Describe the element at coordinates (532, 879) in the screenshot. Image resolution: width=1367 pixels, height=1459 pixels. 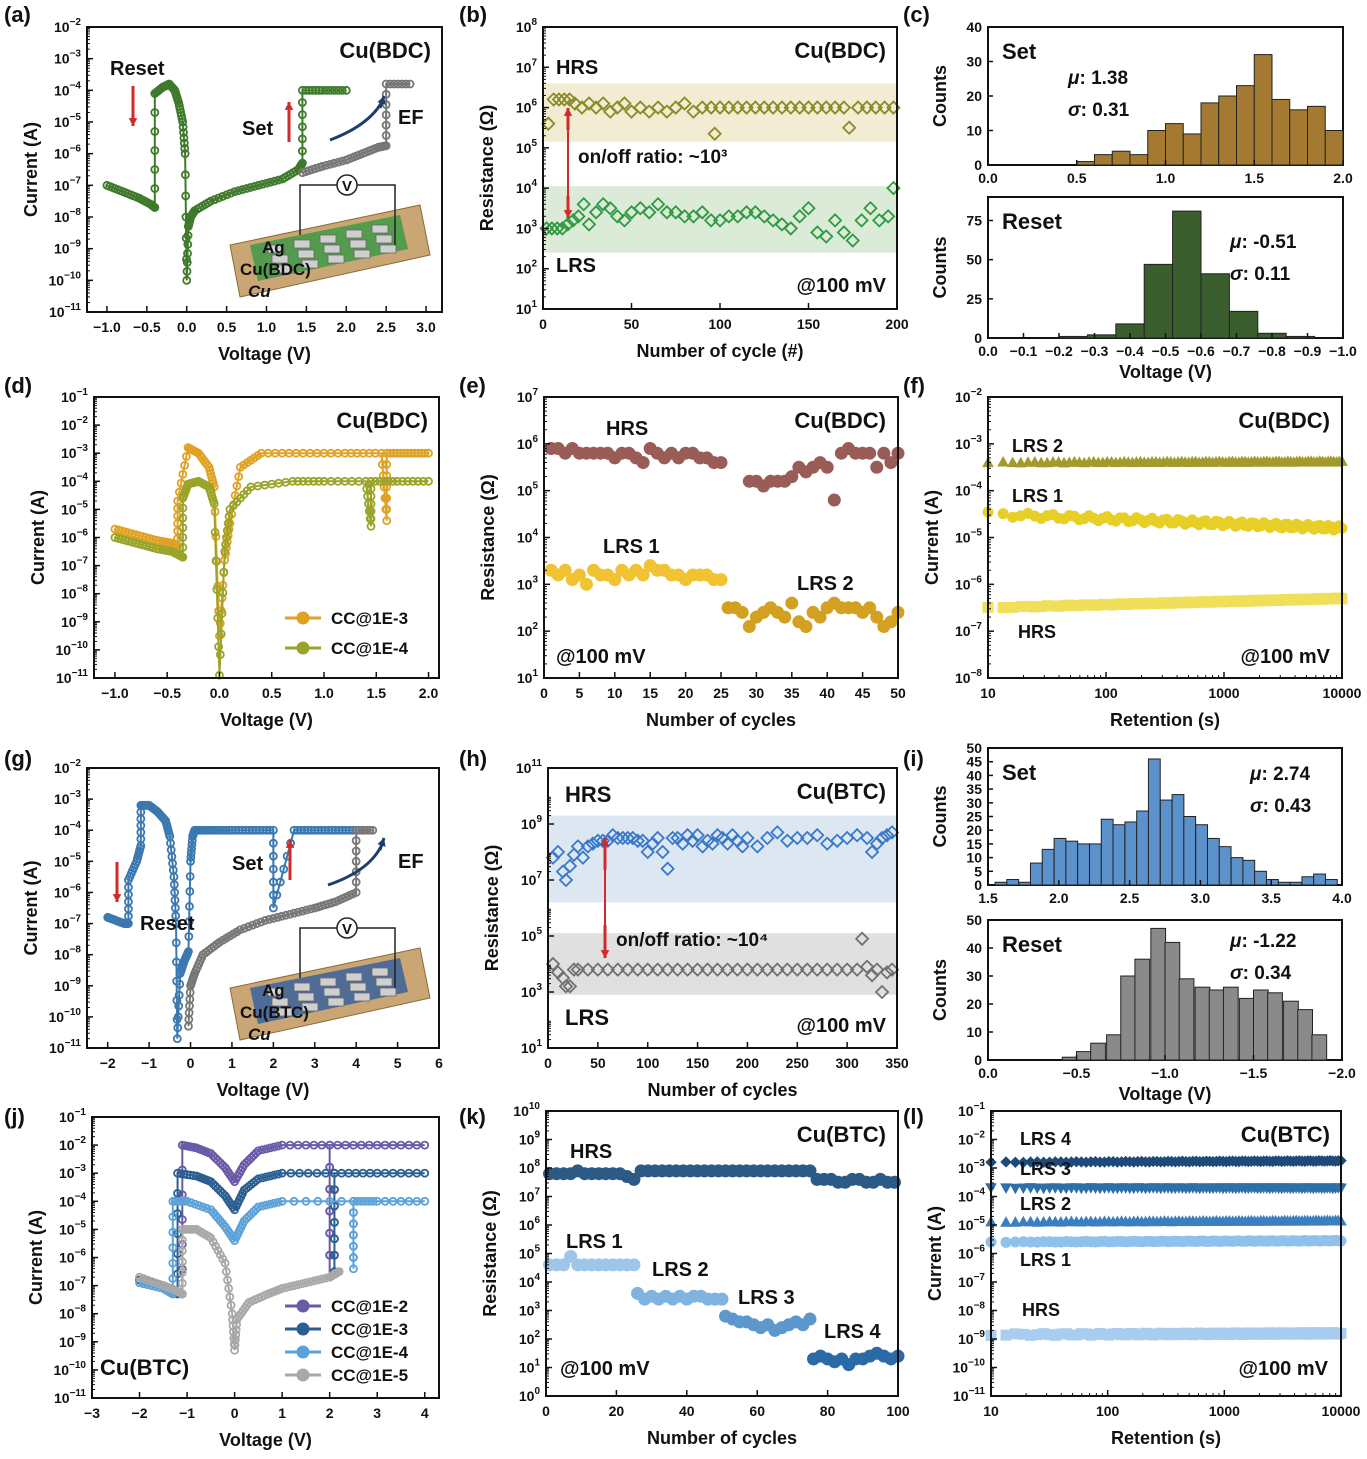
I see `y-tick-label: 10⁷` at that location.